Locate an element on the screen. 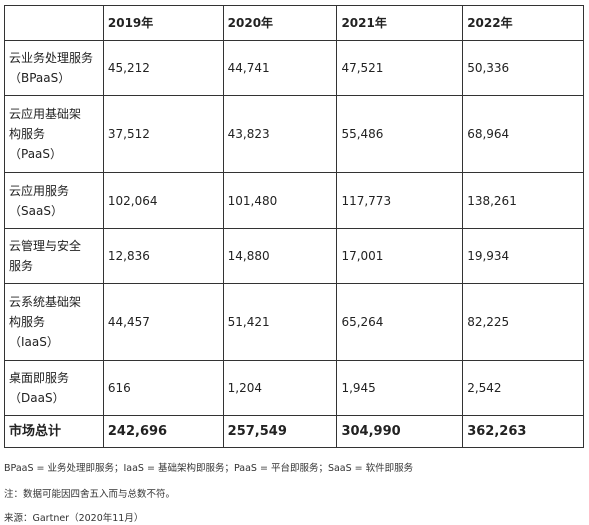 Image resolution: width=589 pixels, height=525 pixels. label-line: （PaaS） is located at coordinates (36, 154).